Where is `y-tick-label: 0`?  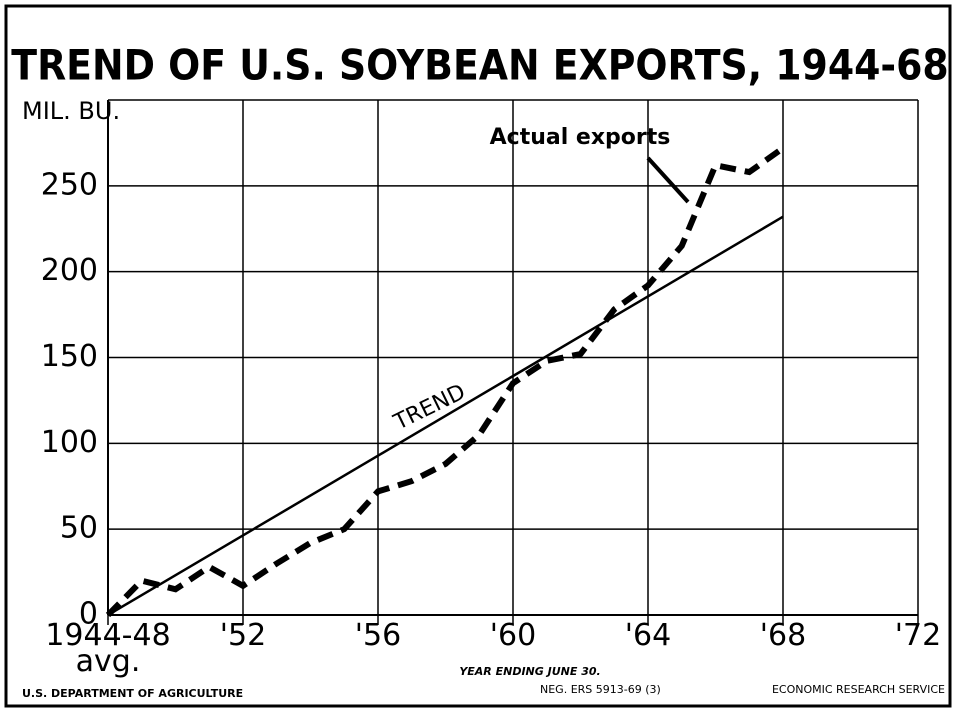 y-tick-label: 0 is located at coordinates (88, 614).